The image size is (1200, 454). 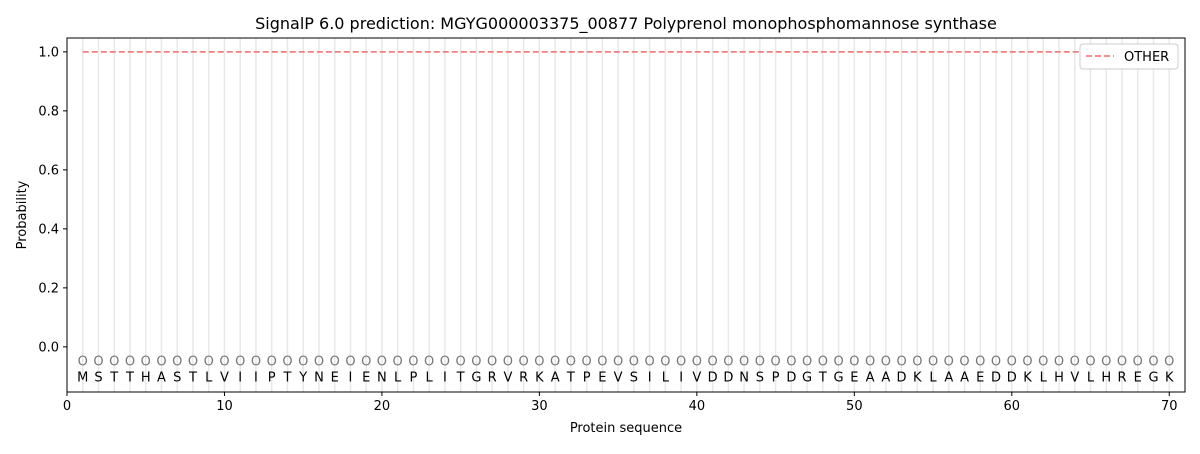 What do you see at coordinates (224, 406) in the screenshot?
I see `x-tick-label: 10` at bounding box center [224, 406].